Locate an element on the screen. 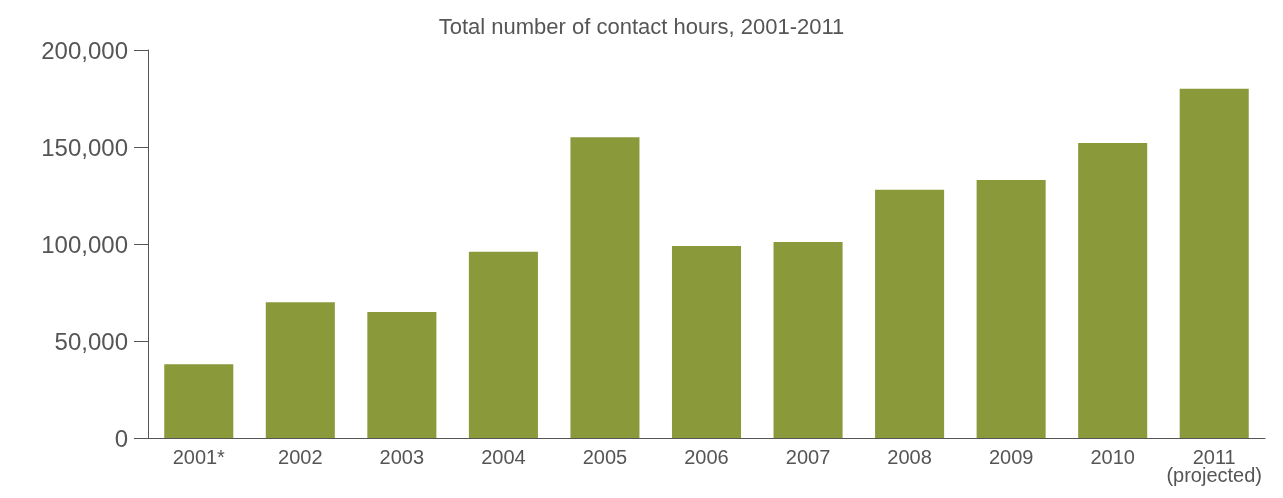 This screenshot has width=1283, height=498. x-tick-label: 2002 is located at coordinates (300, 457).